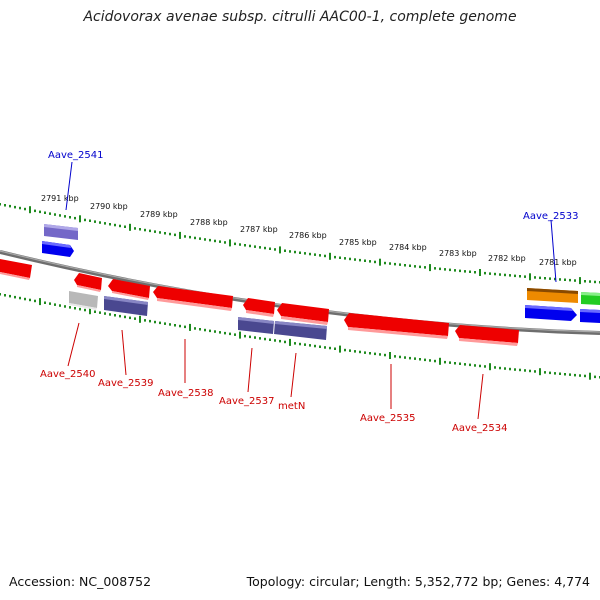  I want to click on scale-label: 2782 kbp, so click(507, 258).